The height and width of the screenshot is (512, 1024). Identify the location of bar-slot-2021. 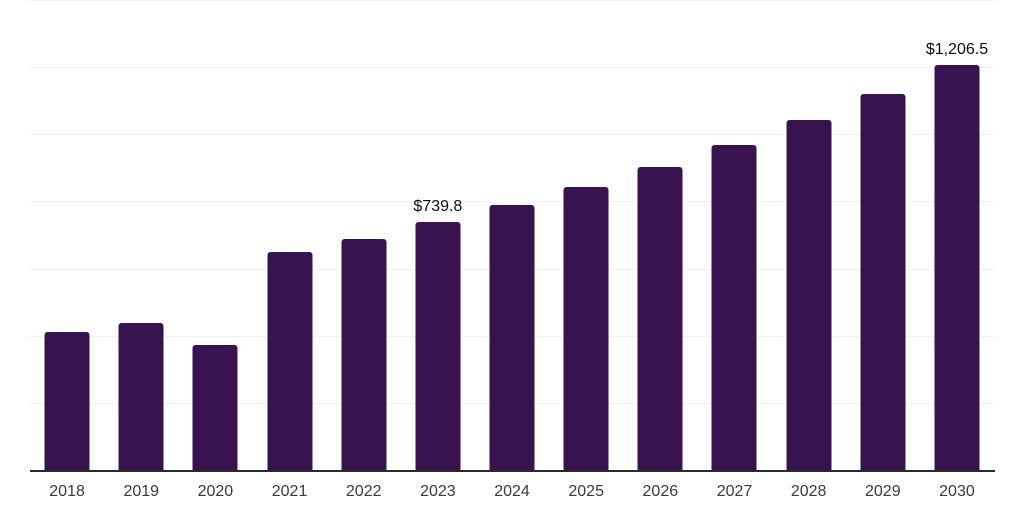
(289, 235).